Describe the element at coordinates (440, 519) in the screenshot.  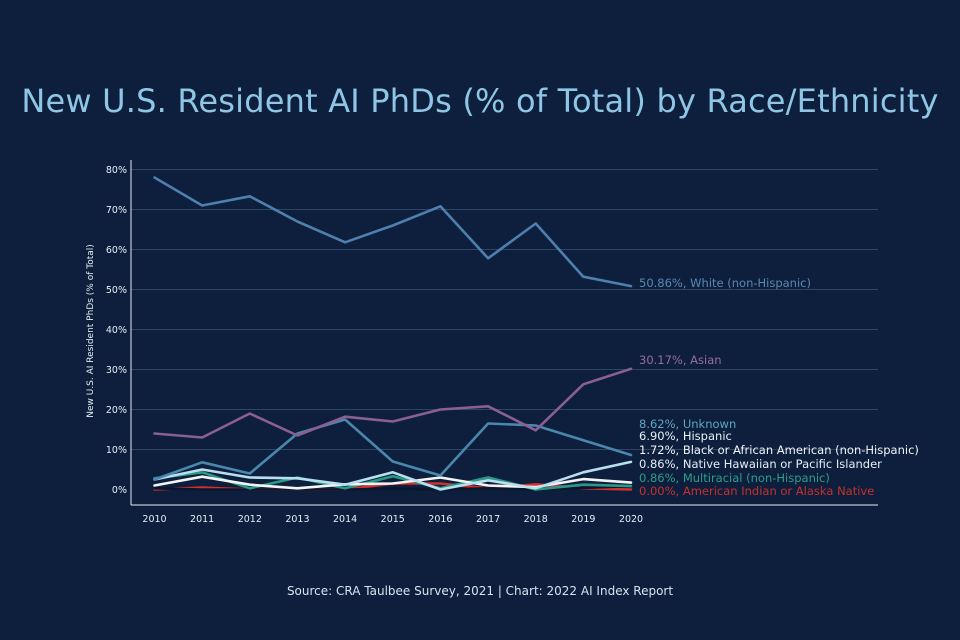
I see `x-tick-label: 2016` at that location.